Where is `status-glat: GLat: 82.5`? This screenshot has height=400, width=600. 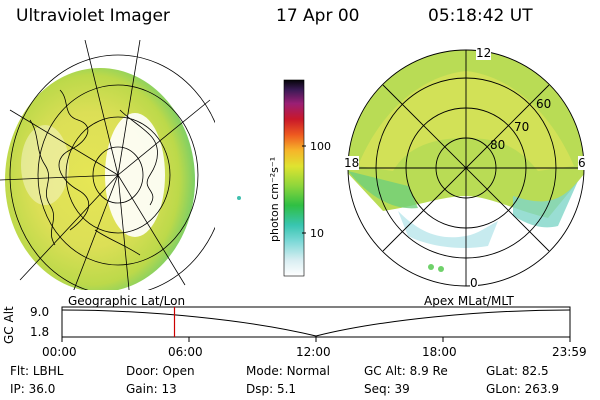
status-glat: GLat: 82.5 is located at coordinates (517, 371).